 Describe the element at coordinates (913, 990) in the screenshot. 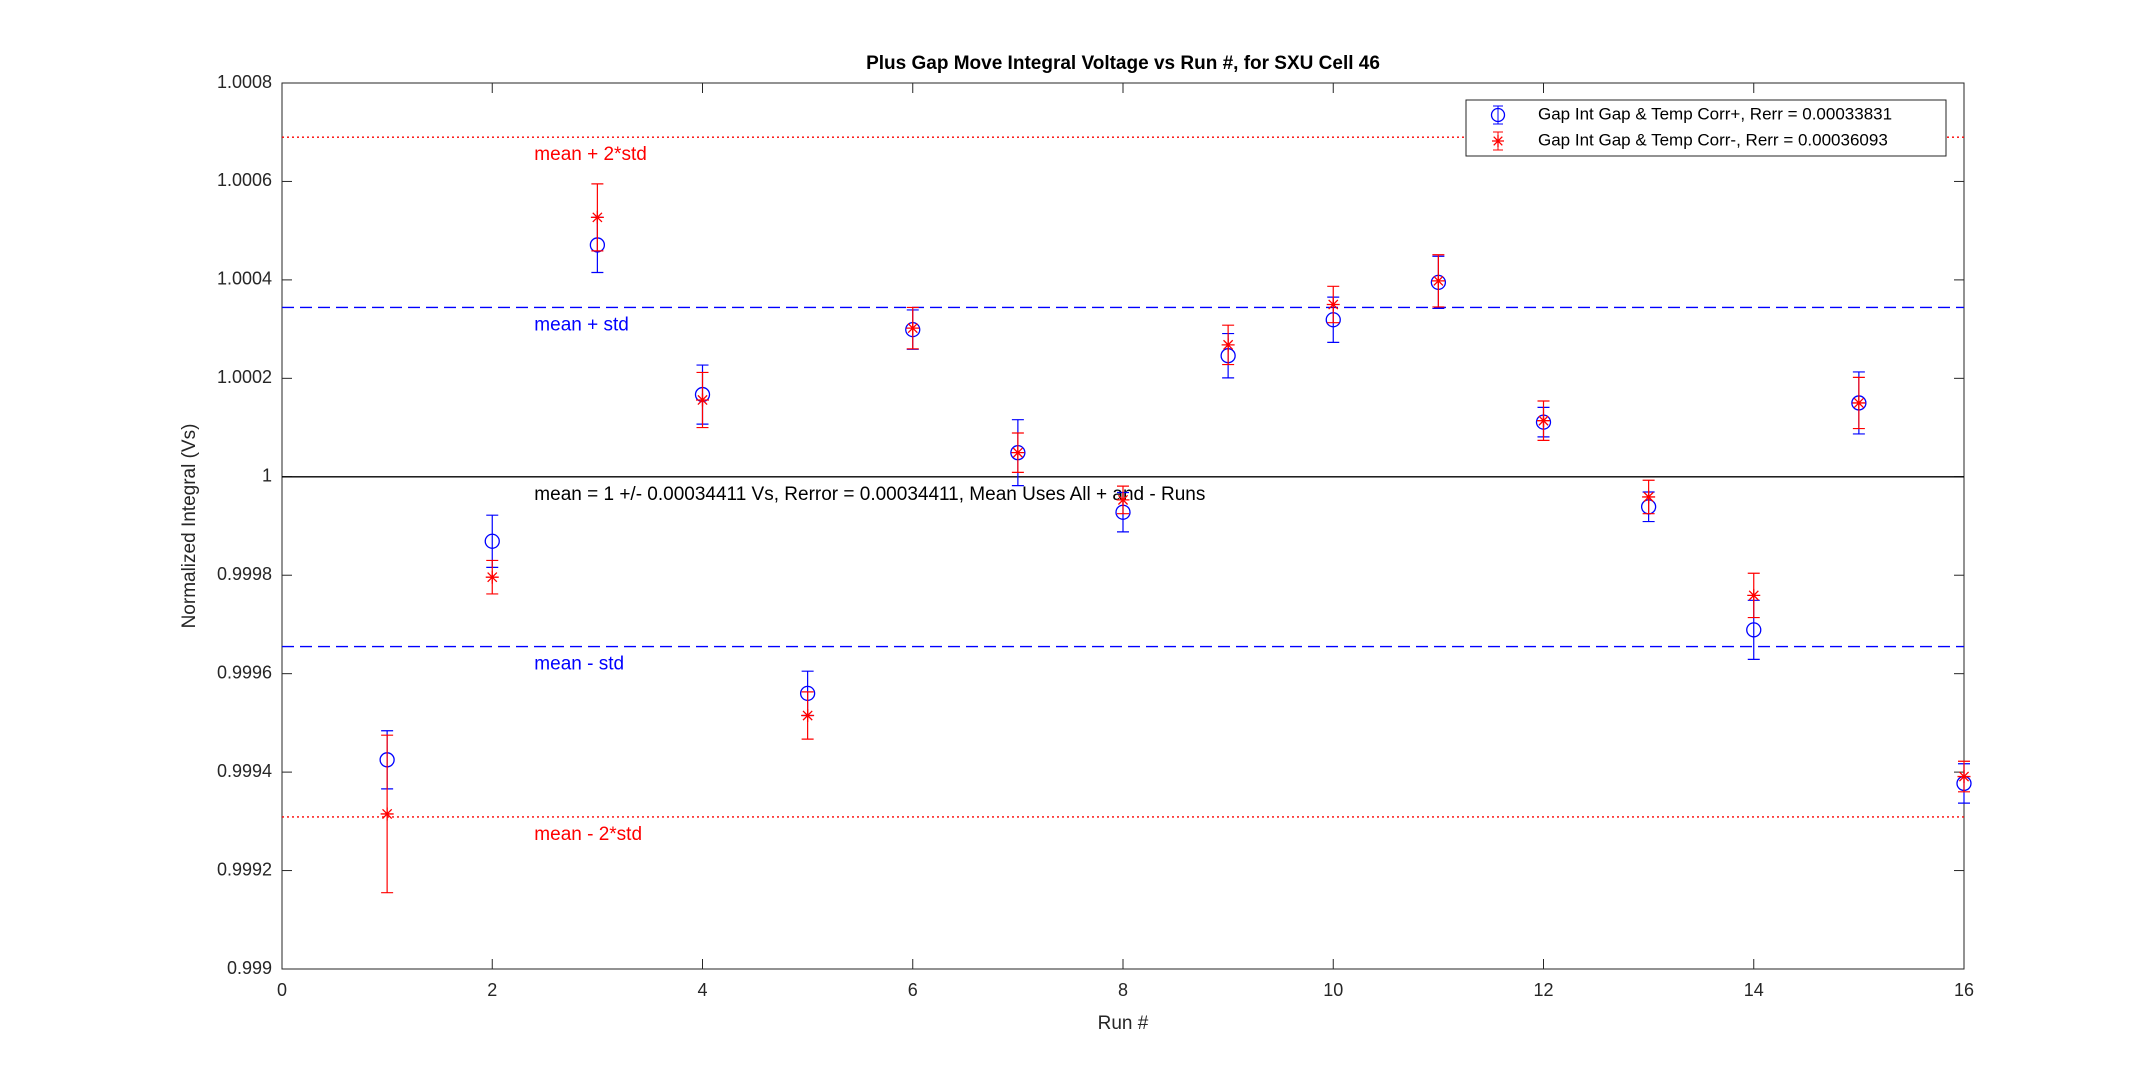

I see `x-tick-label: 6` at that location.